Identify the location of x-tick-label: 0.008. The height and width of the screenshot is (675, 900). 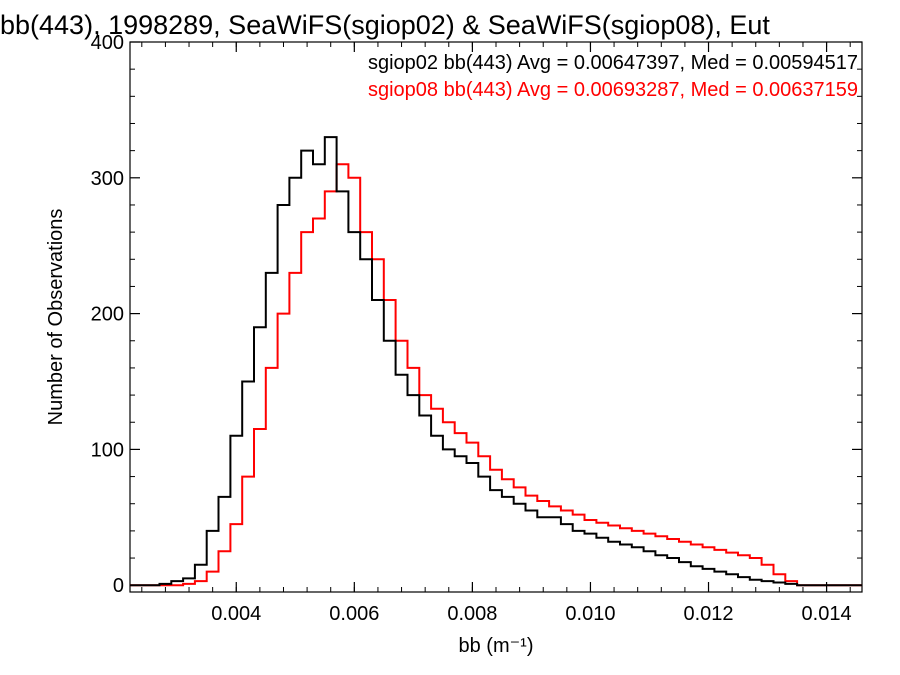
(472, 614).